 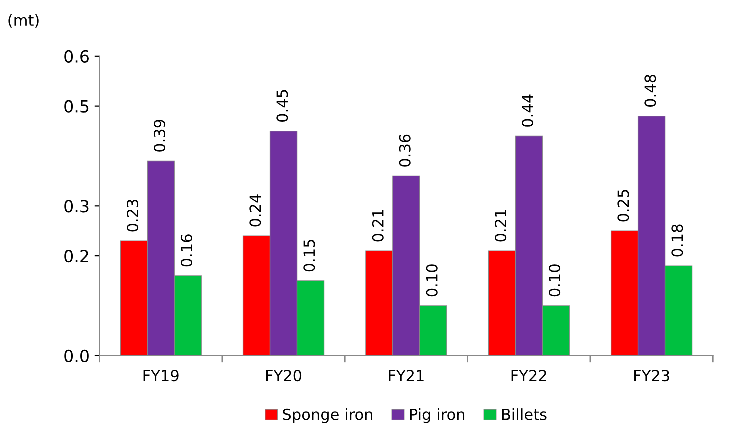 What do you see at coordinates (528, 110) in the screenshot?
I see `data-label: 0.44` at bounding box center [528, 110].